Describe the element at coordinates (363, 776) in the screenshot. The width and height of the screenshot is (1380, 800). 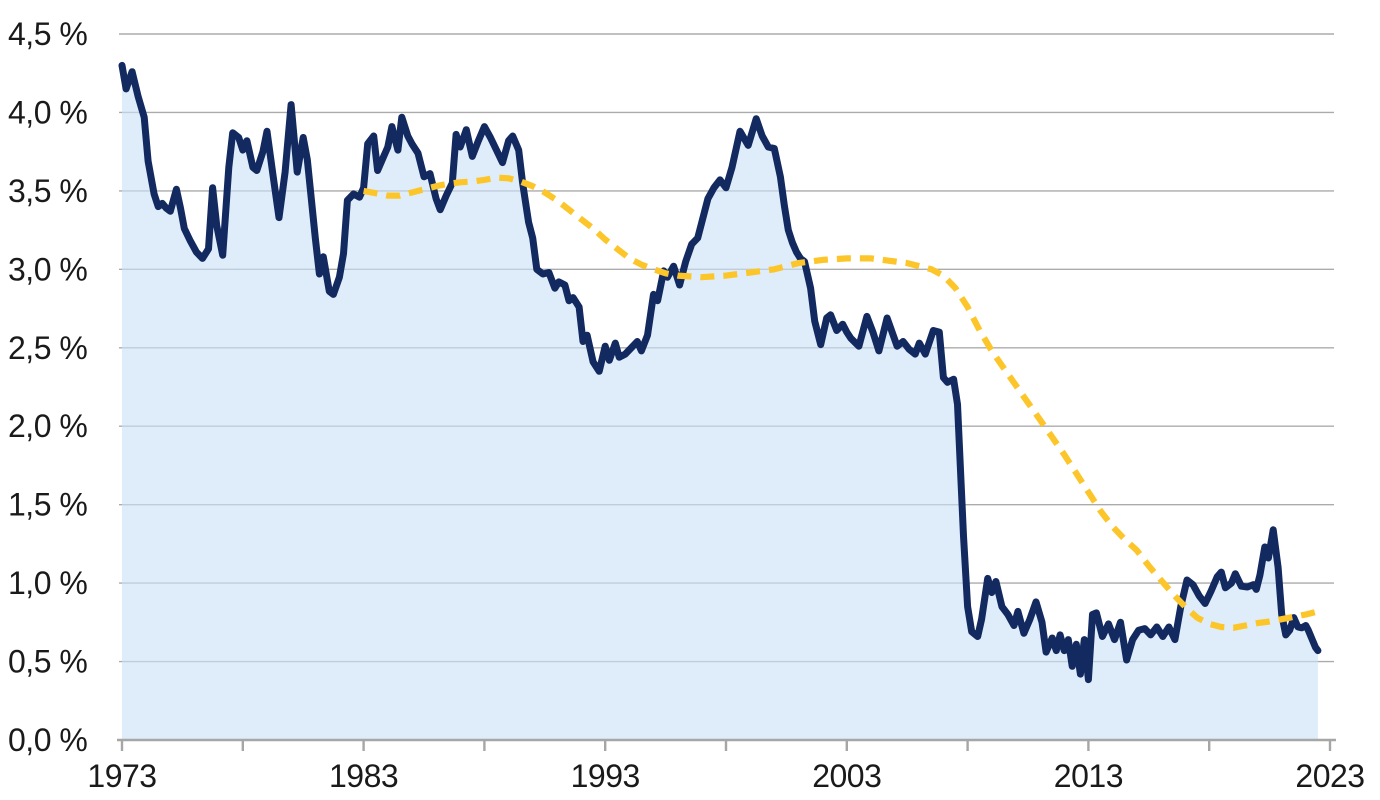
I see `x-tick-label: 1983` at that location.